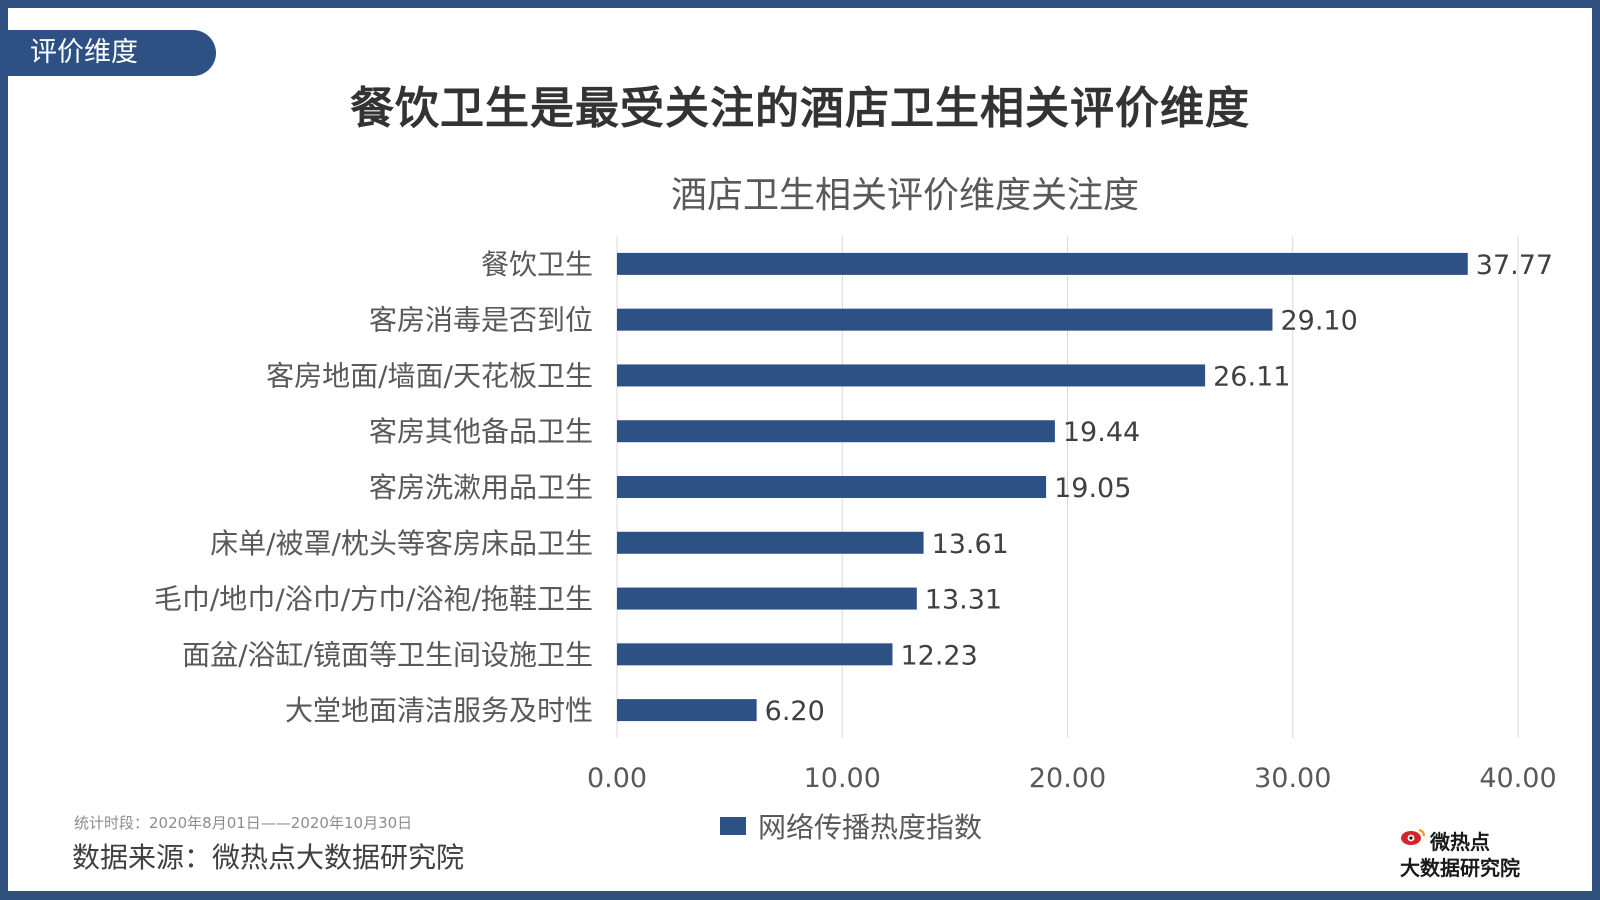 This screenshot has height=900, width=1600. What do you see at coordinates (243, 823) in the screenshot?
I see `statistics-period: 统计时段：2020年8月01日——2020年10月30日` at bounding box center [243, 823].